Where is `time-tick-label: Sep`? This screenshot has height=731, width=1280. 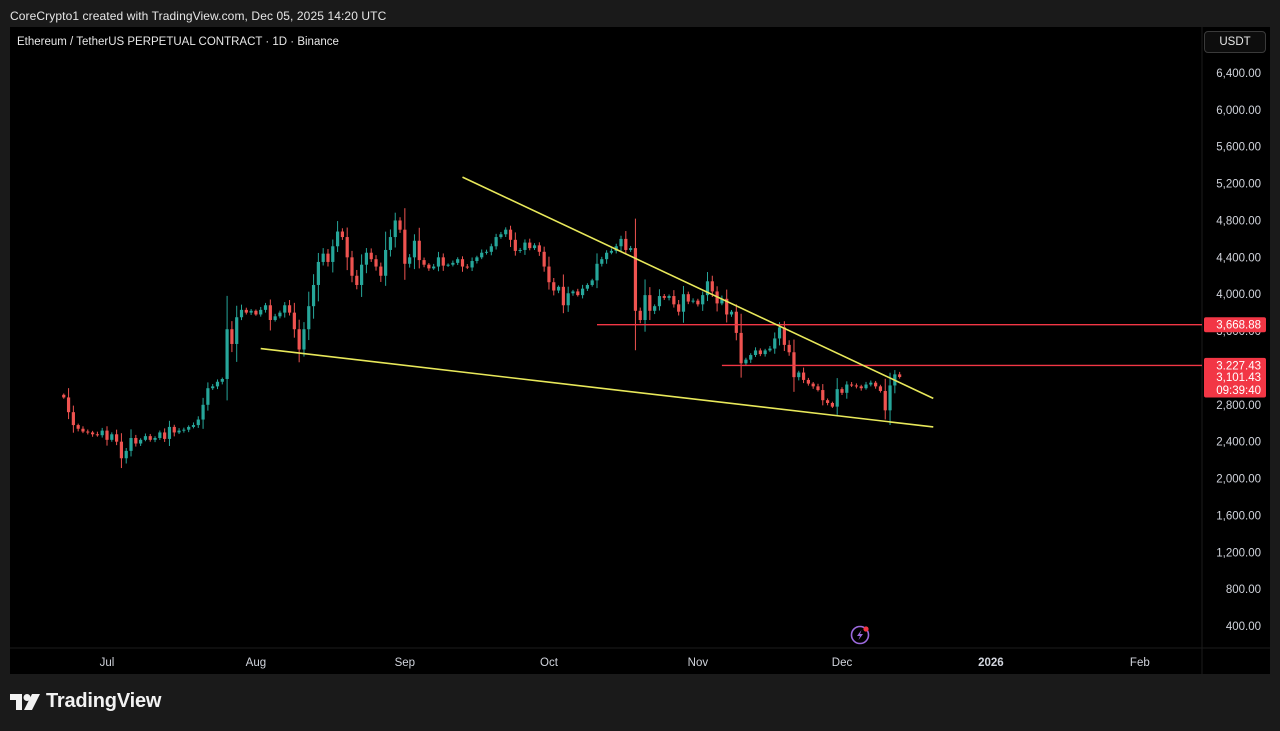
time-tick-label: Sep is located at coordinates (405, 663).